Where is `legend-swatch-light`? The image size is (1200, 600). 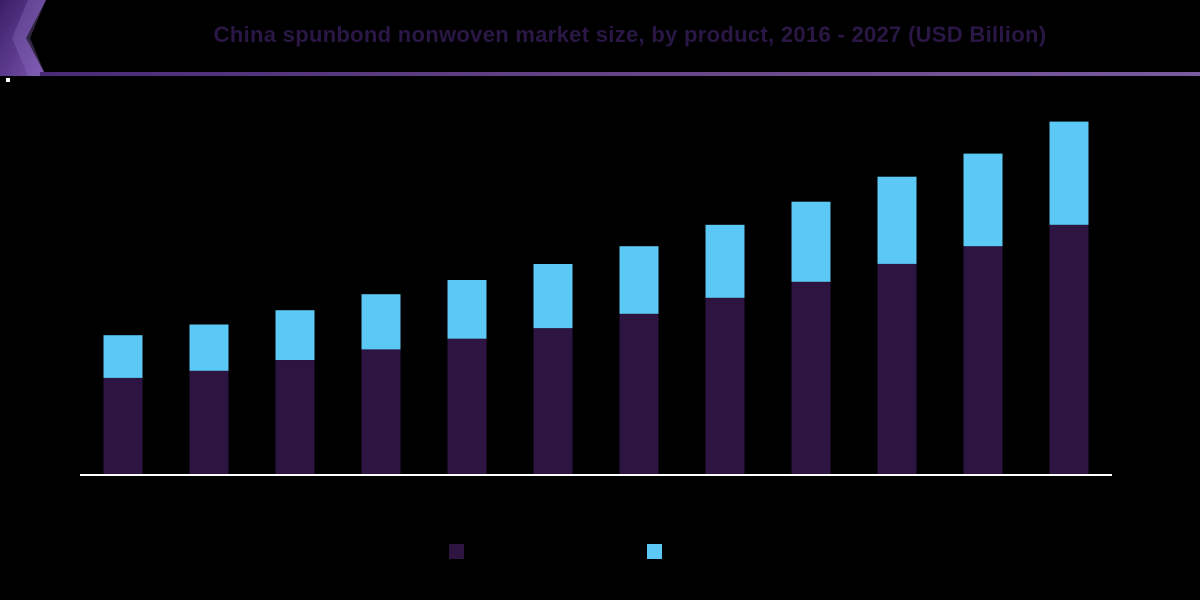
legend-swatch-light is located at coordinates (654, 551).